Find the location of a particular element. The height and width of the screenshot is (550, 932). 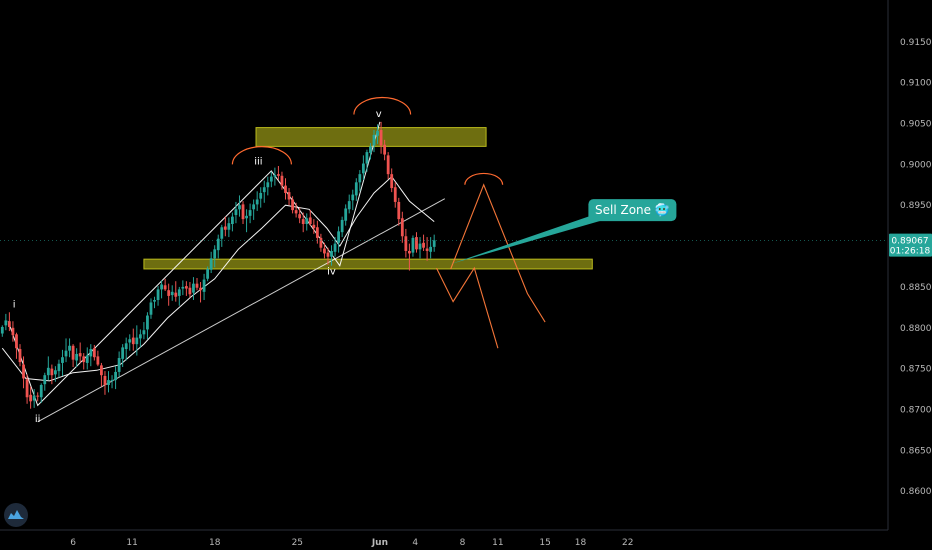

wave-iii-arc is located at coordinates (261, 155).